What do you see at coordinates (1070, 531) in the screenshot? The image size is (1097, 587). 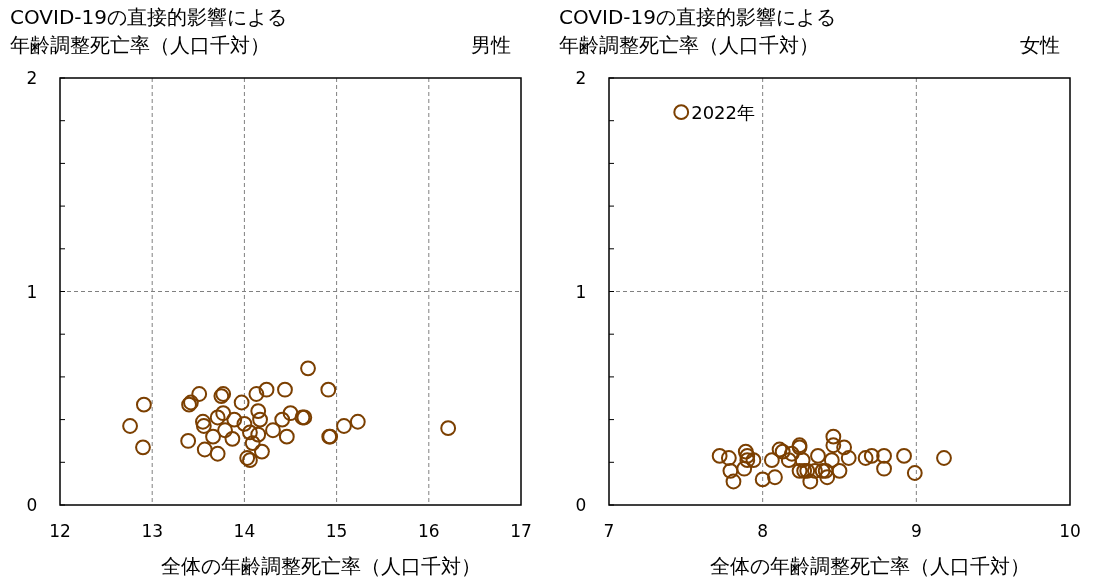 I see `x-tick-label: 10` at bounding box center [1070, 531].